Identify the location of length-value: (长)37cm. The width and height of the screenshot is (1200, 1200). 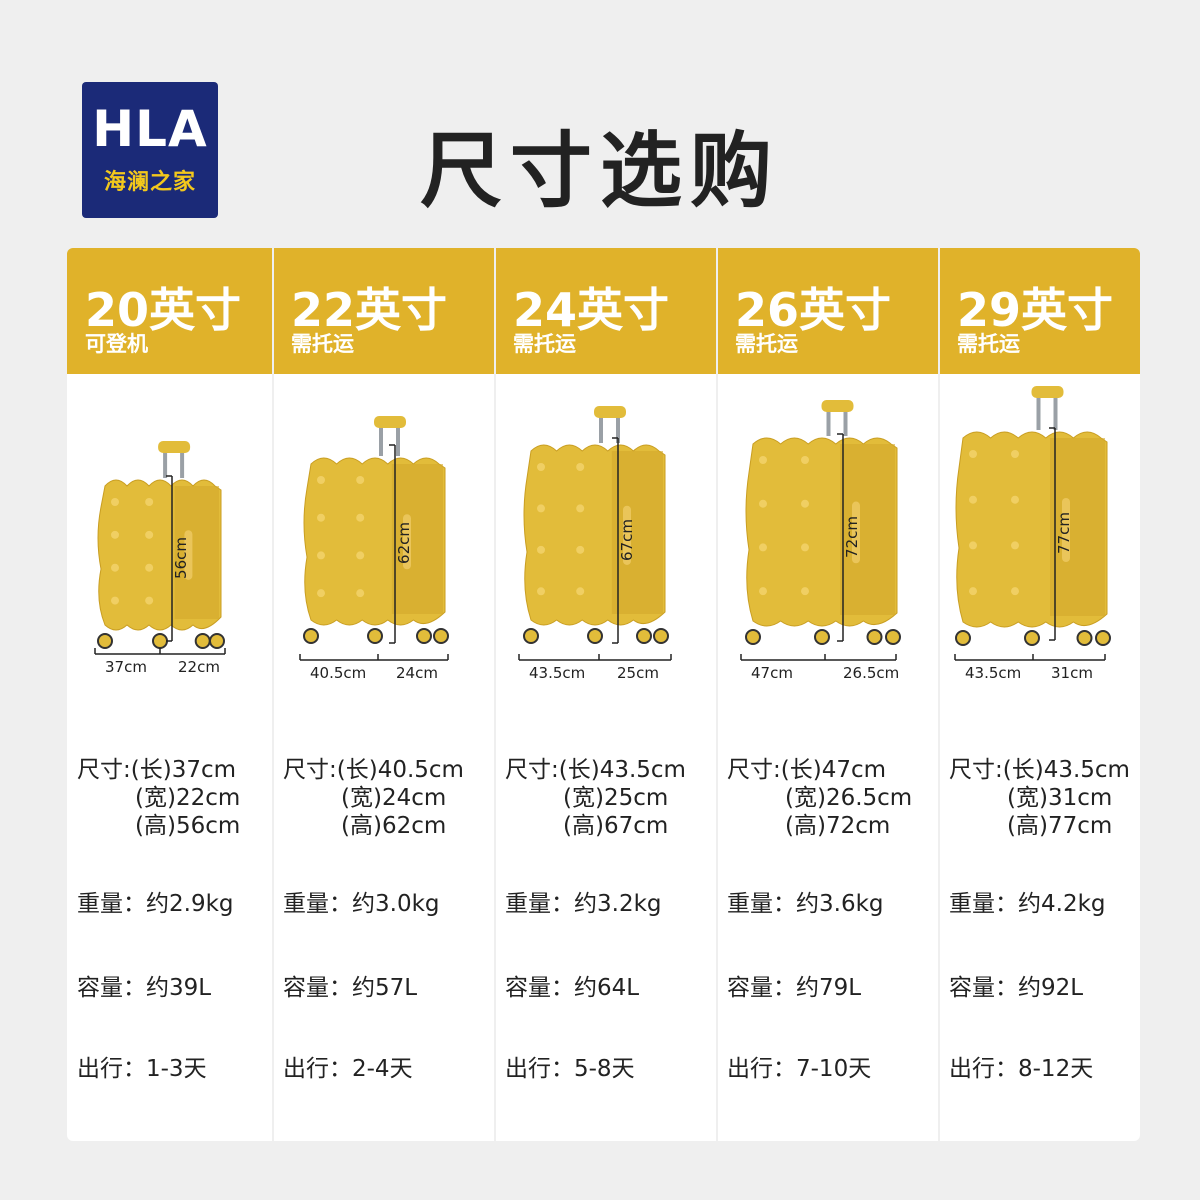
(183, 770).